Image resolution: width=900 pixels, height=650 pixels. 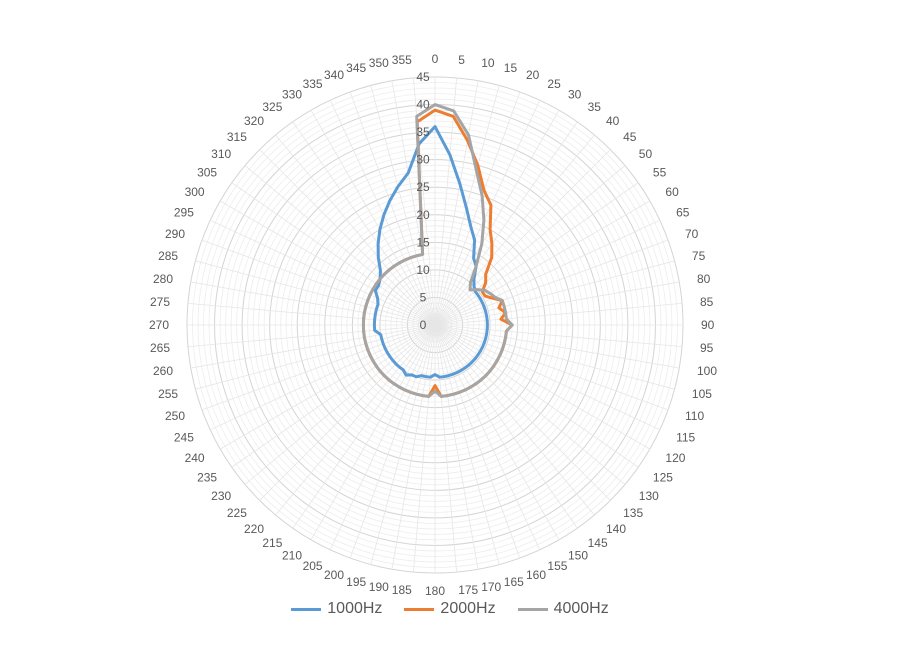 What do you see at coordinates (272, 543) in the screenshot?
I see `angle-tick-label: 215` at bounding box center [272, 543].